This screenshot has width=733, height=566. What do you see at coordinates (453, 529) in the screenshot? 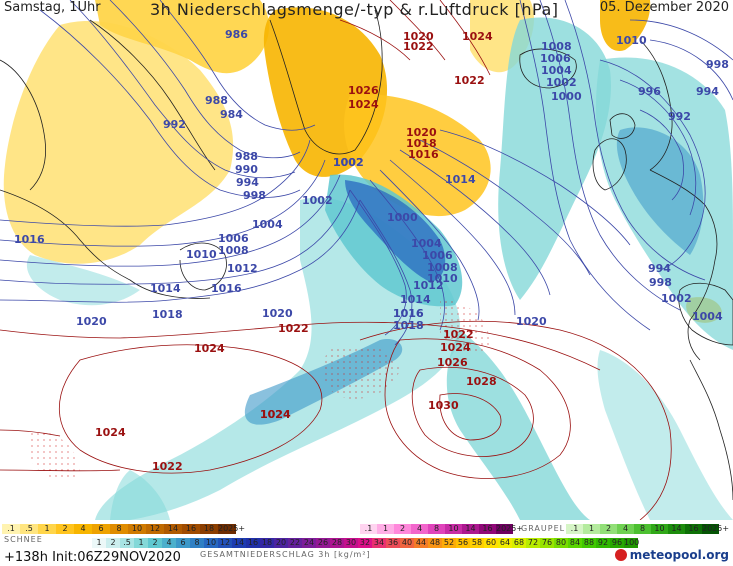
I see `legend-freezing-swatch: 10` at bounding box center [453, 529].